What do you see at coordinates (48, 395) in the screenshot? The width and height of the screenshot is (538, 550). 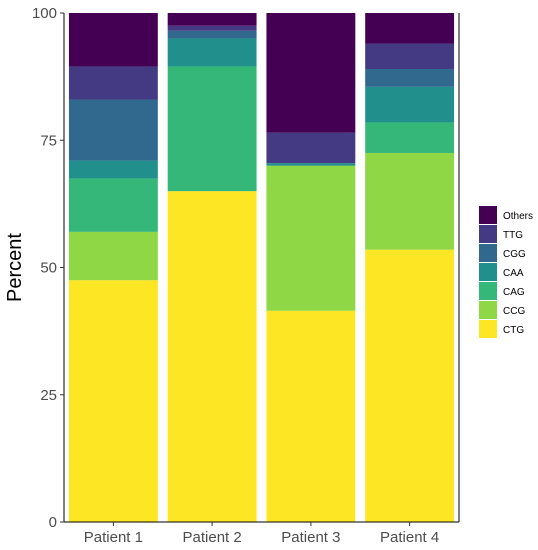 I see `y-tick-label: 25` at bounding box center [48, 395].